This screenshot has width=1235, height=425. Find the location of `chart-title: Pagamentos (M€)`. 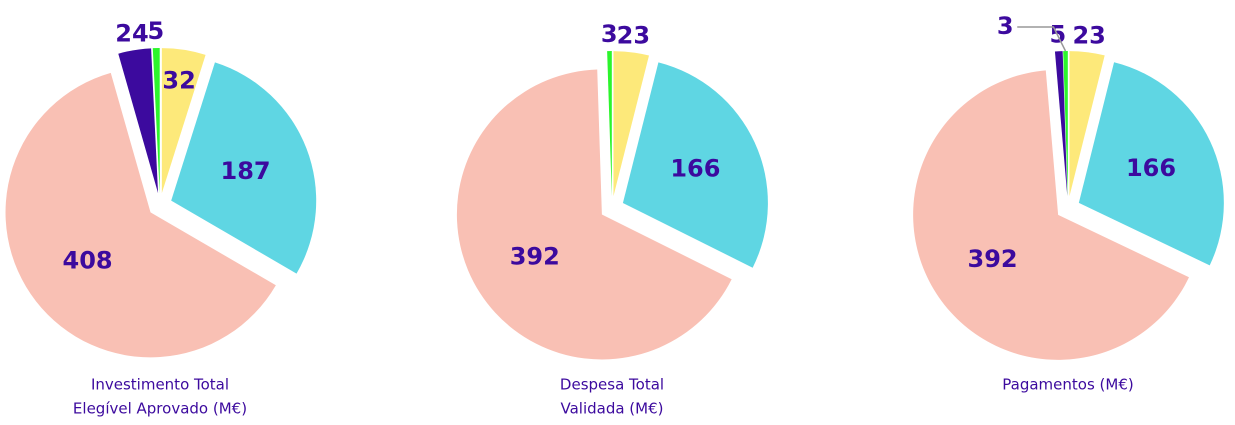

chart-title: Pagamentos (M€) is located at coordinates (1067, 385).